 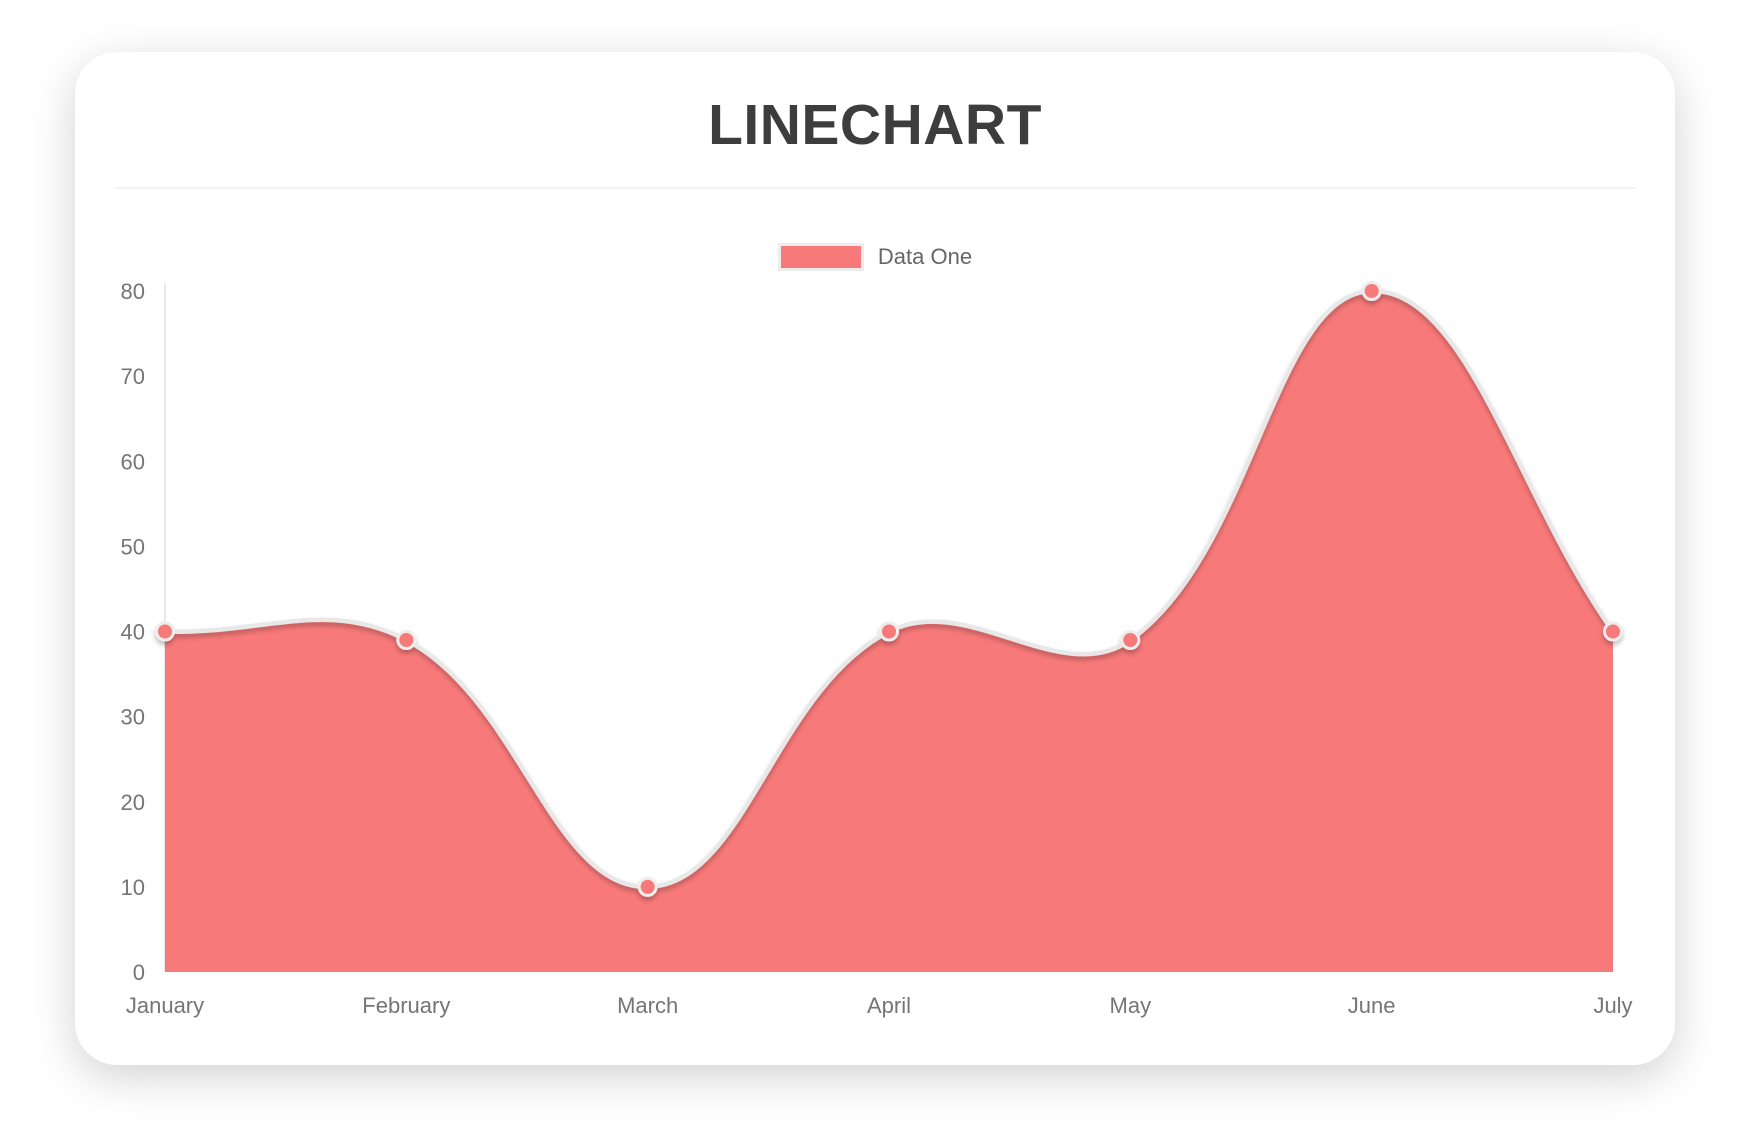 What do you see at coordinates (133, 291) in the screenshot?
I see `y-tick-label: 80` at bounding box center [133, 291].